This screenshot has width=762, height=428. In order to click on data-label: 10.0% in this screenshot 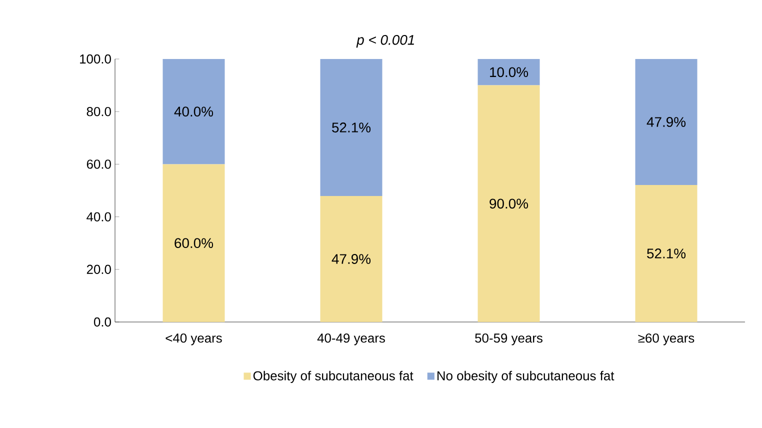, I will do `click(509, 72)`.